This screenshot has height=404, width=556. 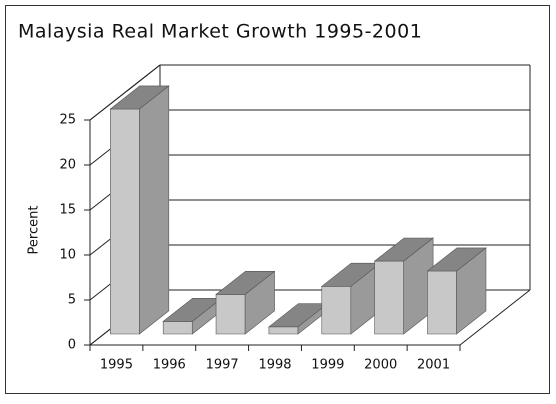 I want to click on y-tick-label: 0, so click(x=72, y=345).